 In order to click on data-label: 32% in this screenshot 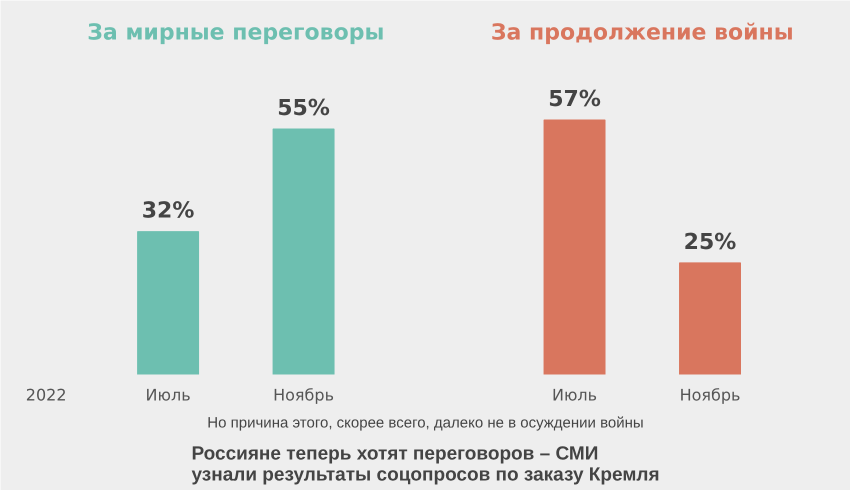, I will do `click(168, 211)`.